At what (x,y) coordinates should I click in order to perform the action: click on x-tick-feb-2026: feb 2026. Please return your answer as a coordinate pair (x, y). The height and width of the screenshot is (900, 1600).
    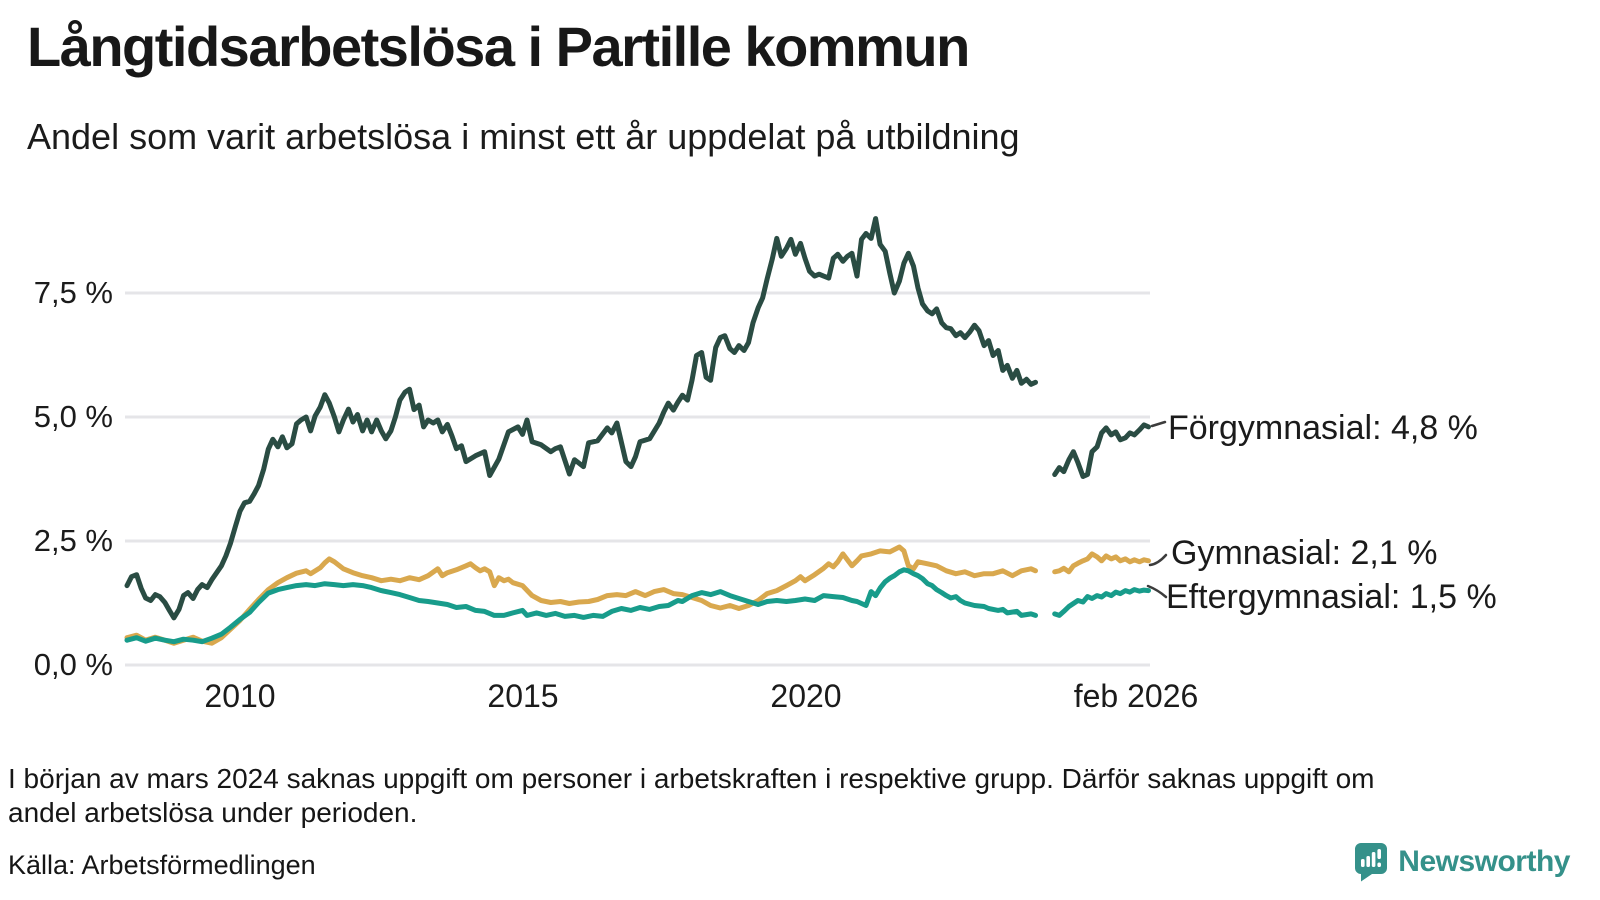
    Looking at the image, I should click on (1136, 696).